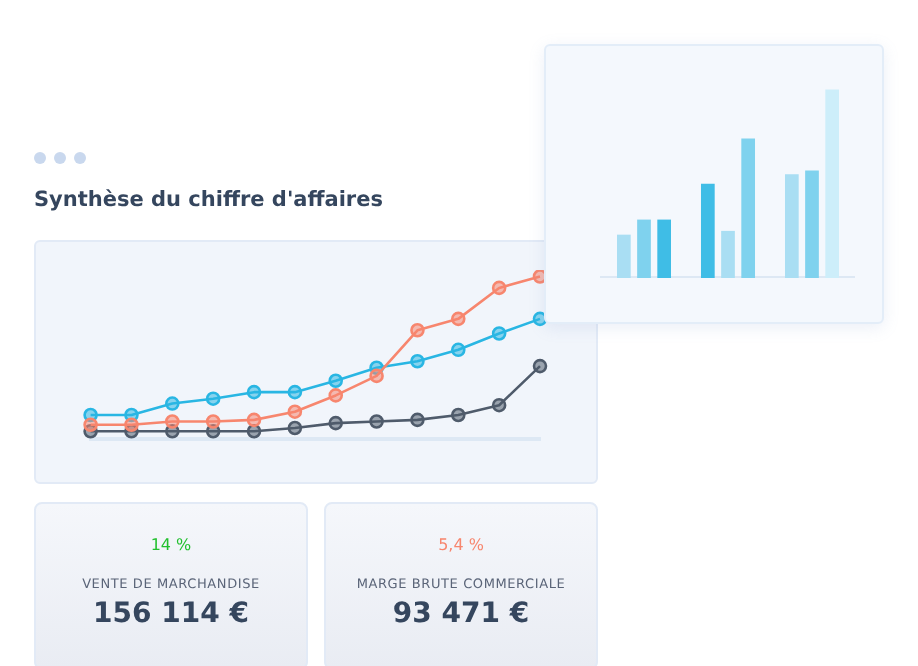 This screenshot has width=918, height=666. Describe the element at coordinates (461, 545) in the screenshot. I see `text: 5,4 %` at that location.